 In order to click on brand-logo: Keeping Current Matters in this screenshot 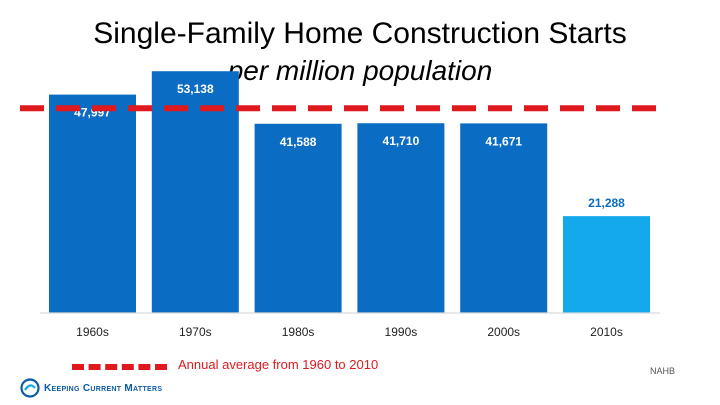, I will do `click(91, 388)`.